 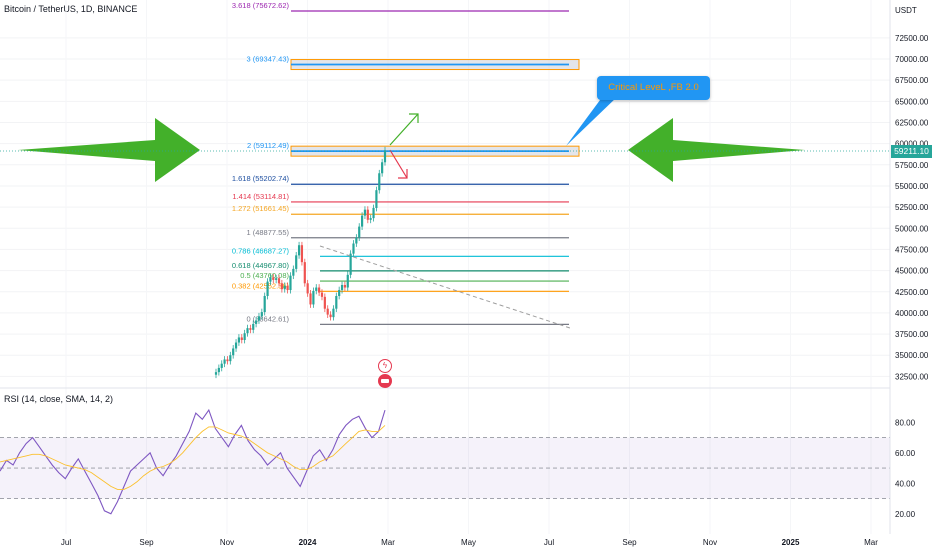 What do you see at coordinates (267, 59) in the screenshot?
I see `fib-level-label: 3 (69347.43)` at bounding box center [267, 59].